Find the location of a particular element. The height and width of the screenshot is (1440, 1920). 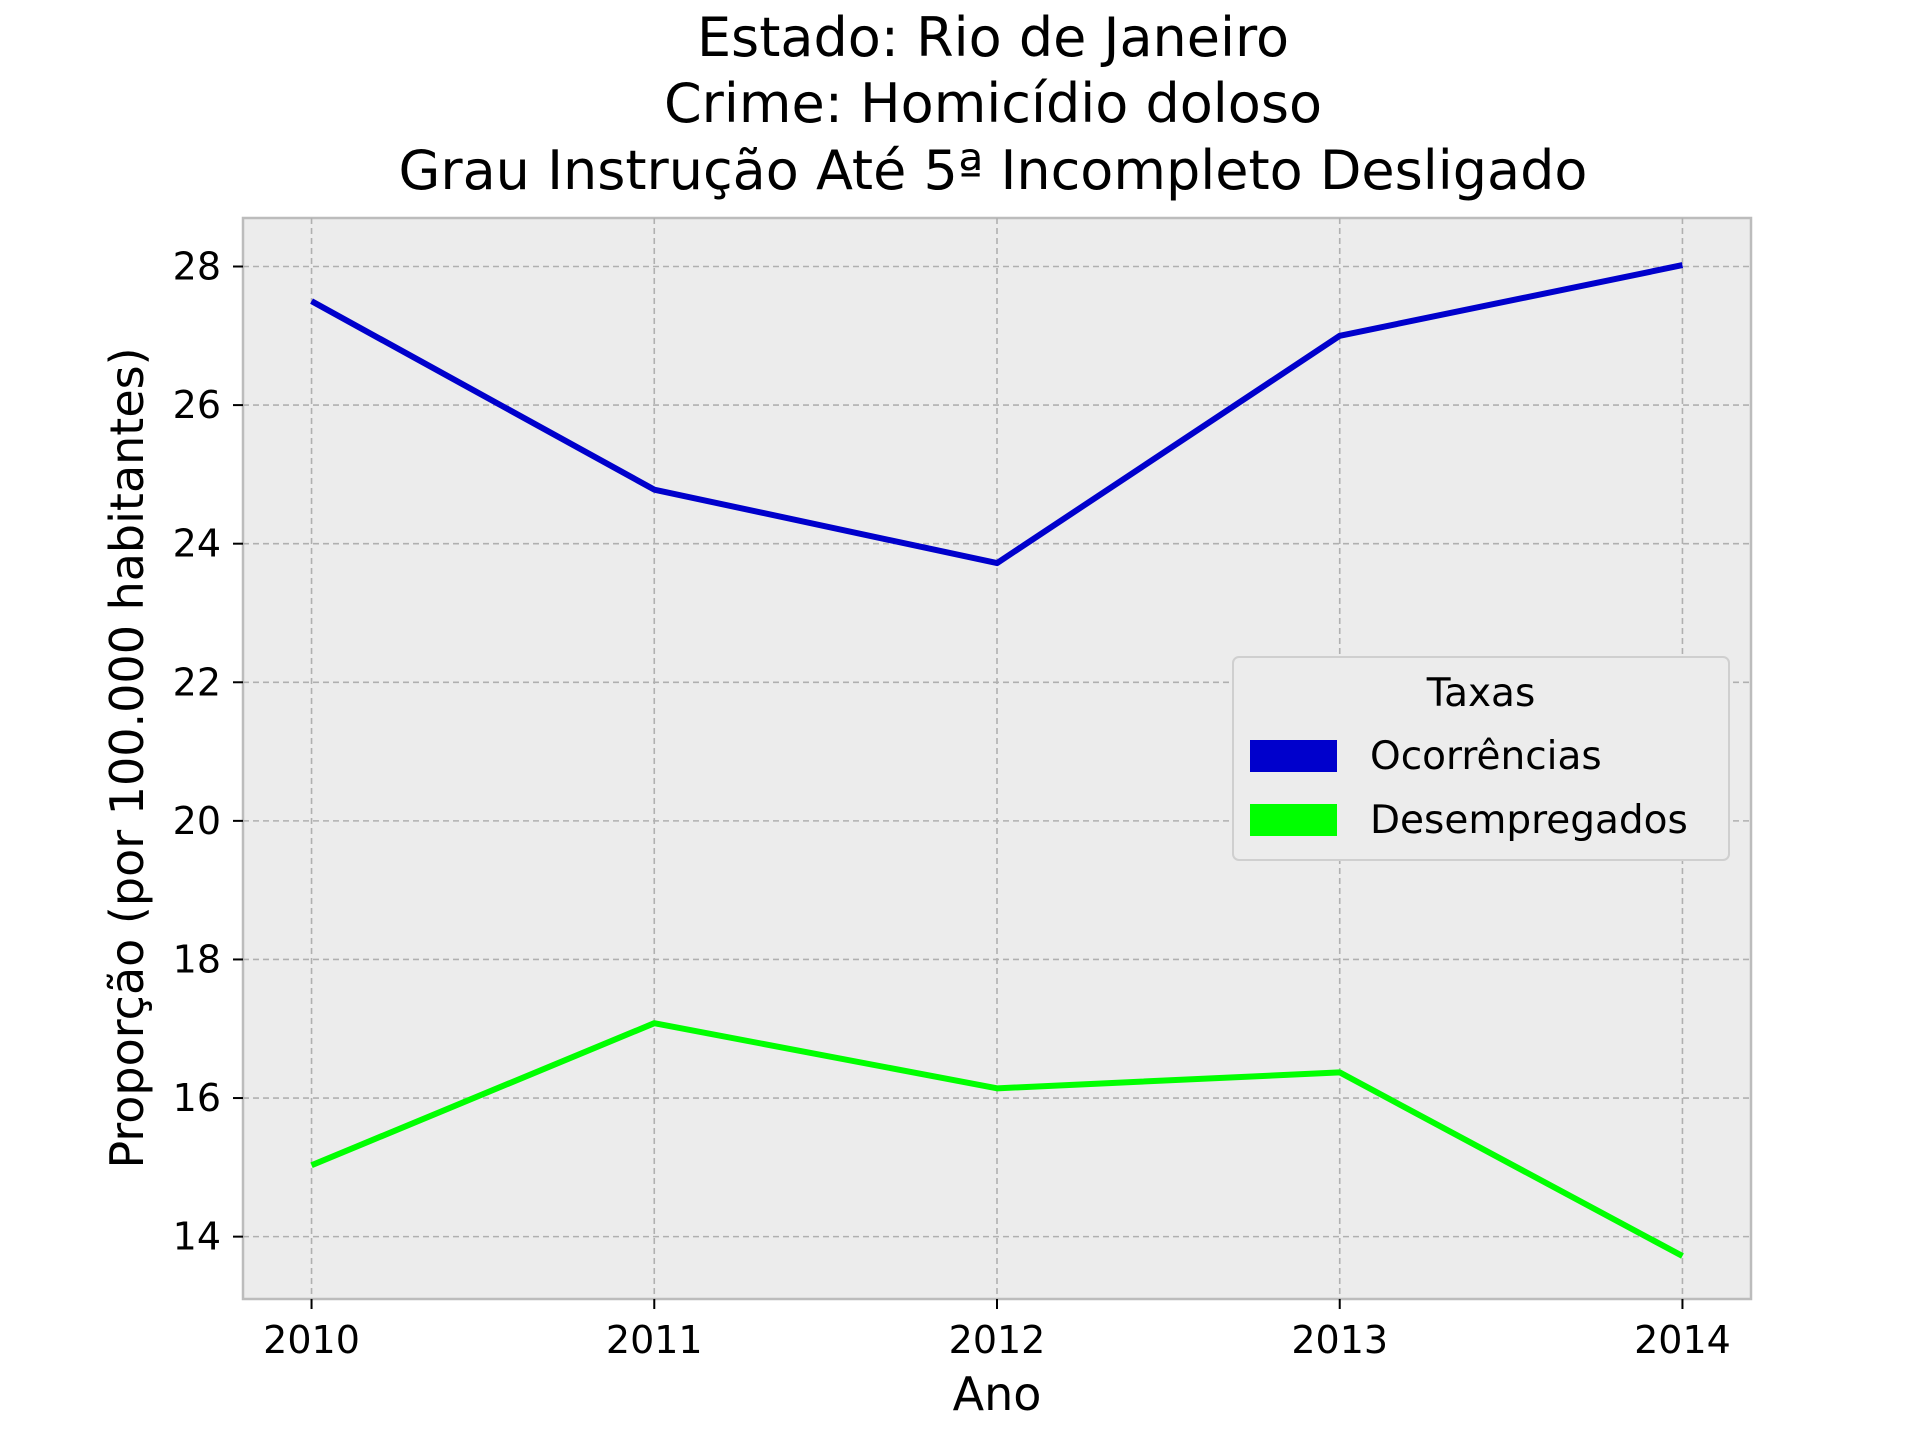

series-line-desempregados is located at coordinates (997, 1139).